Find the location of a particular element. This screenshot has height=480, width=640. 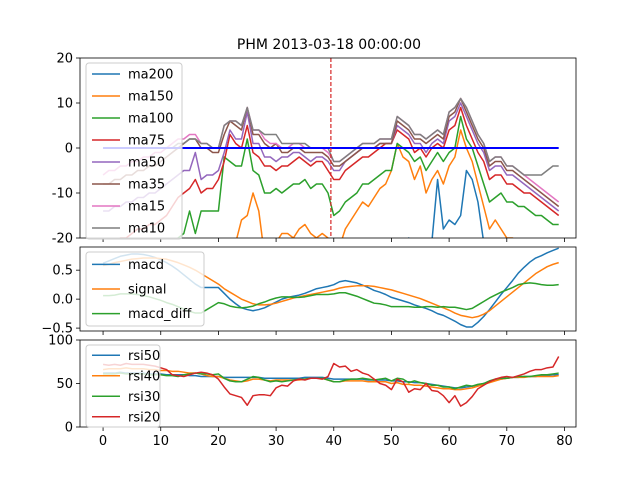

legend: macd signal macd_diff is located at coordinates (145, 289).